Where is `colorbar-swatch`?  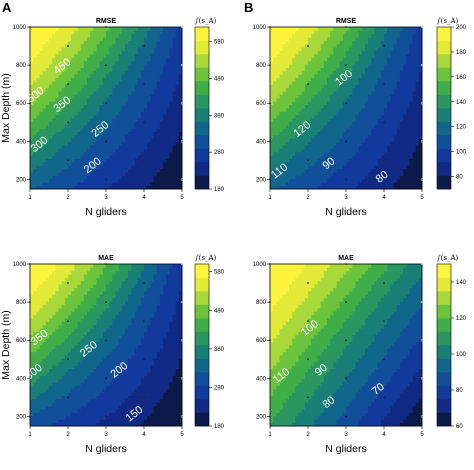 colorbar-swatch is located at coordinates (444, 74).